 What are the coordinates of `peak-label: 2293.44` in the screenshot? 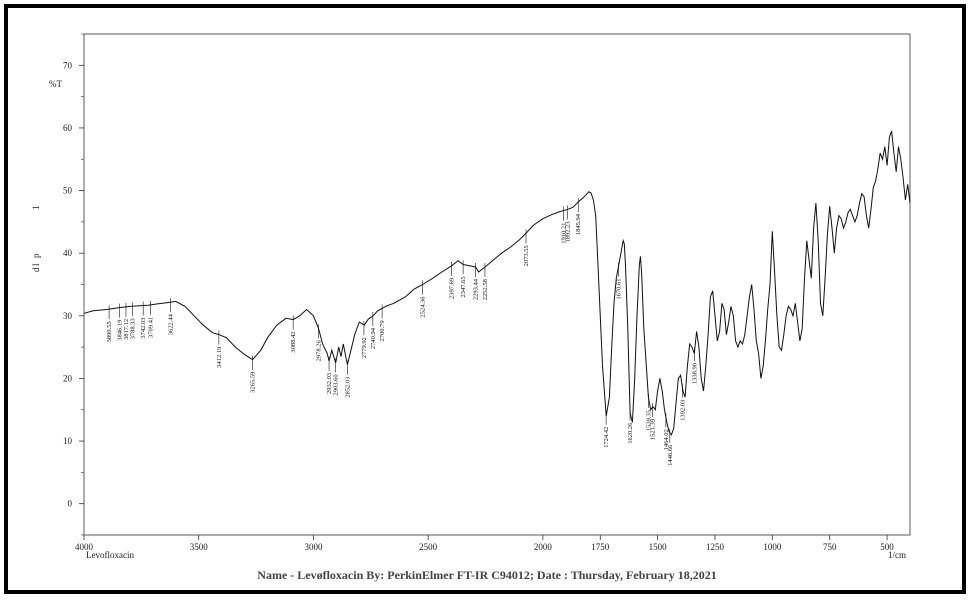 It's located at (476, 289).